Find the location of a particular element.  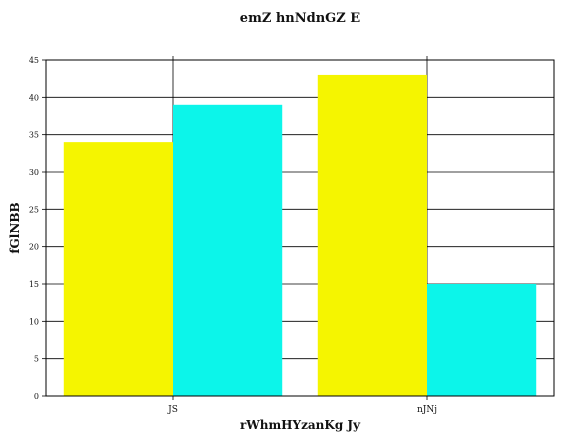

x-tick-label: nJNj is located at coordinates (427, 410).